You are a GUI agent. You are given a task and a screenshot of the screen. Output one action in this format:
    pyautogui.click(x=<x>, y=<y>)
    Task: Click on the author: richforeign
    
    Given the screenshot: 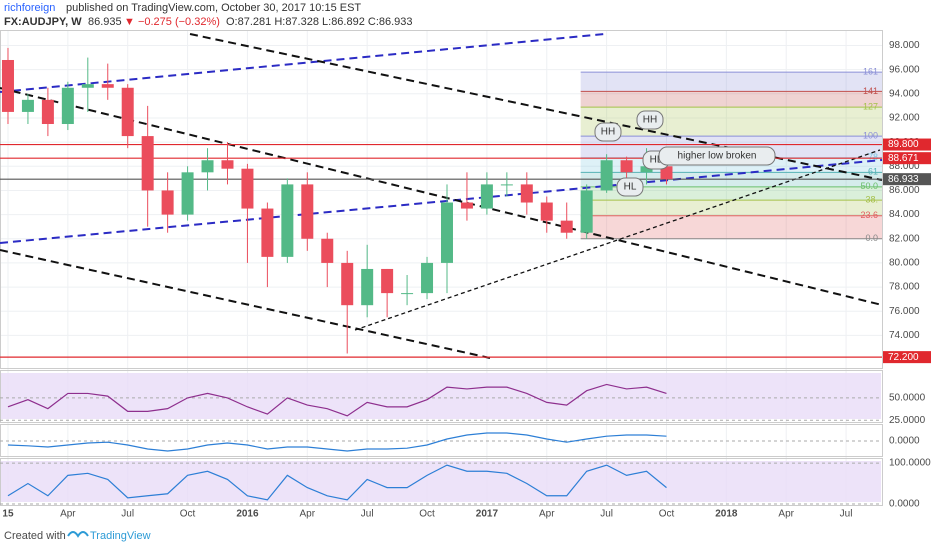 What is the action you would take?
    pyautogui.click(x=29, y=8)
    